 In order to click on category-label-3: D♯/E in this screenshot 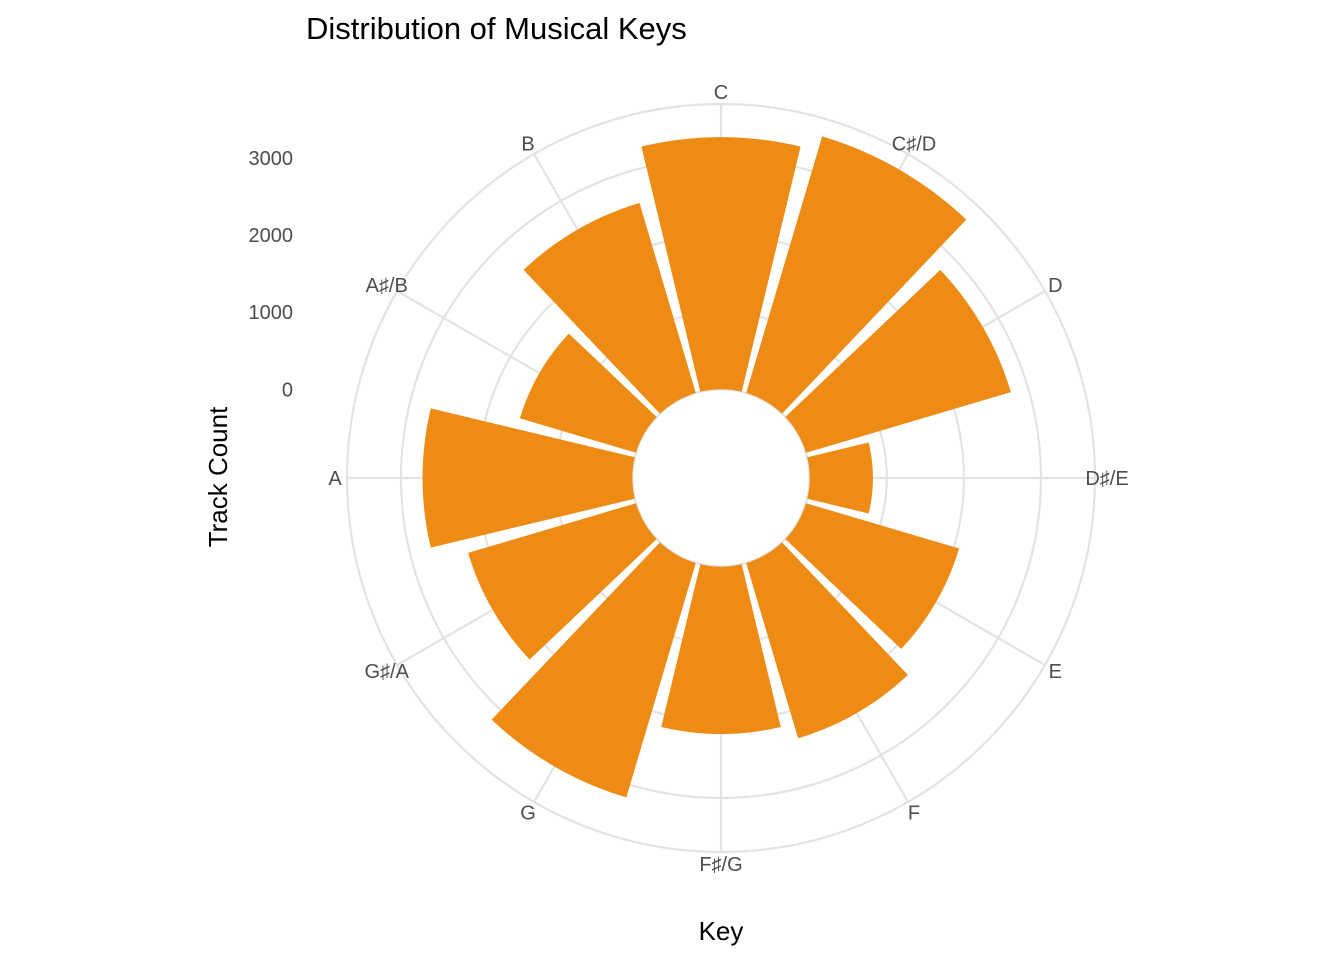, I will do `click(1106, 479)`.